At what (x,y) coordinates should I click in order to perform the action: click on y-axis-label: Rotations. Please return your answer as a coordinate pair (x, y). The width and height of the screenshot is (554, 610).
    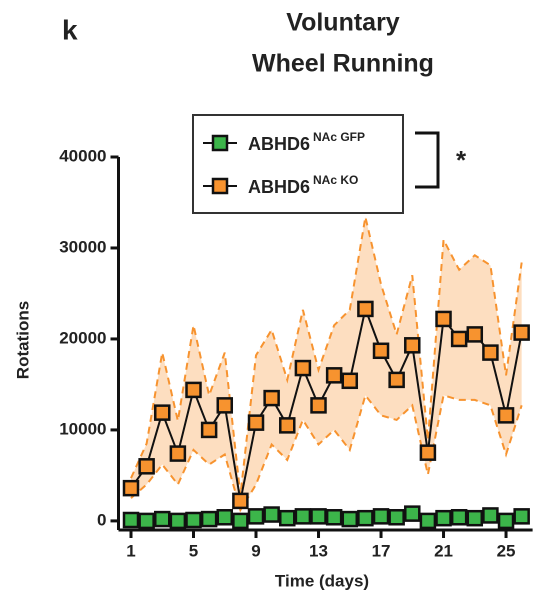
    Looking at the image, I should click on (22, 340).